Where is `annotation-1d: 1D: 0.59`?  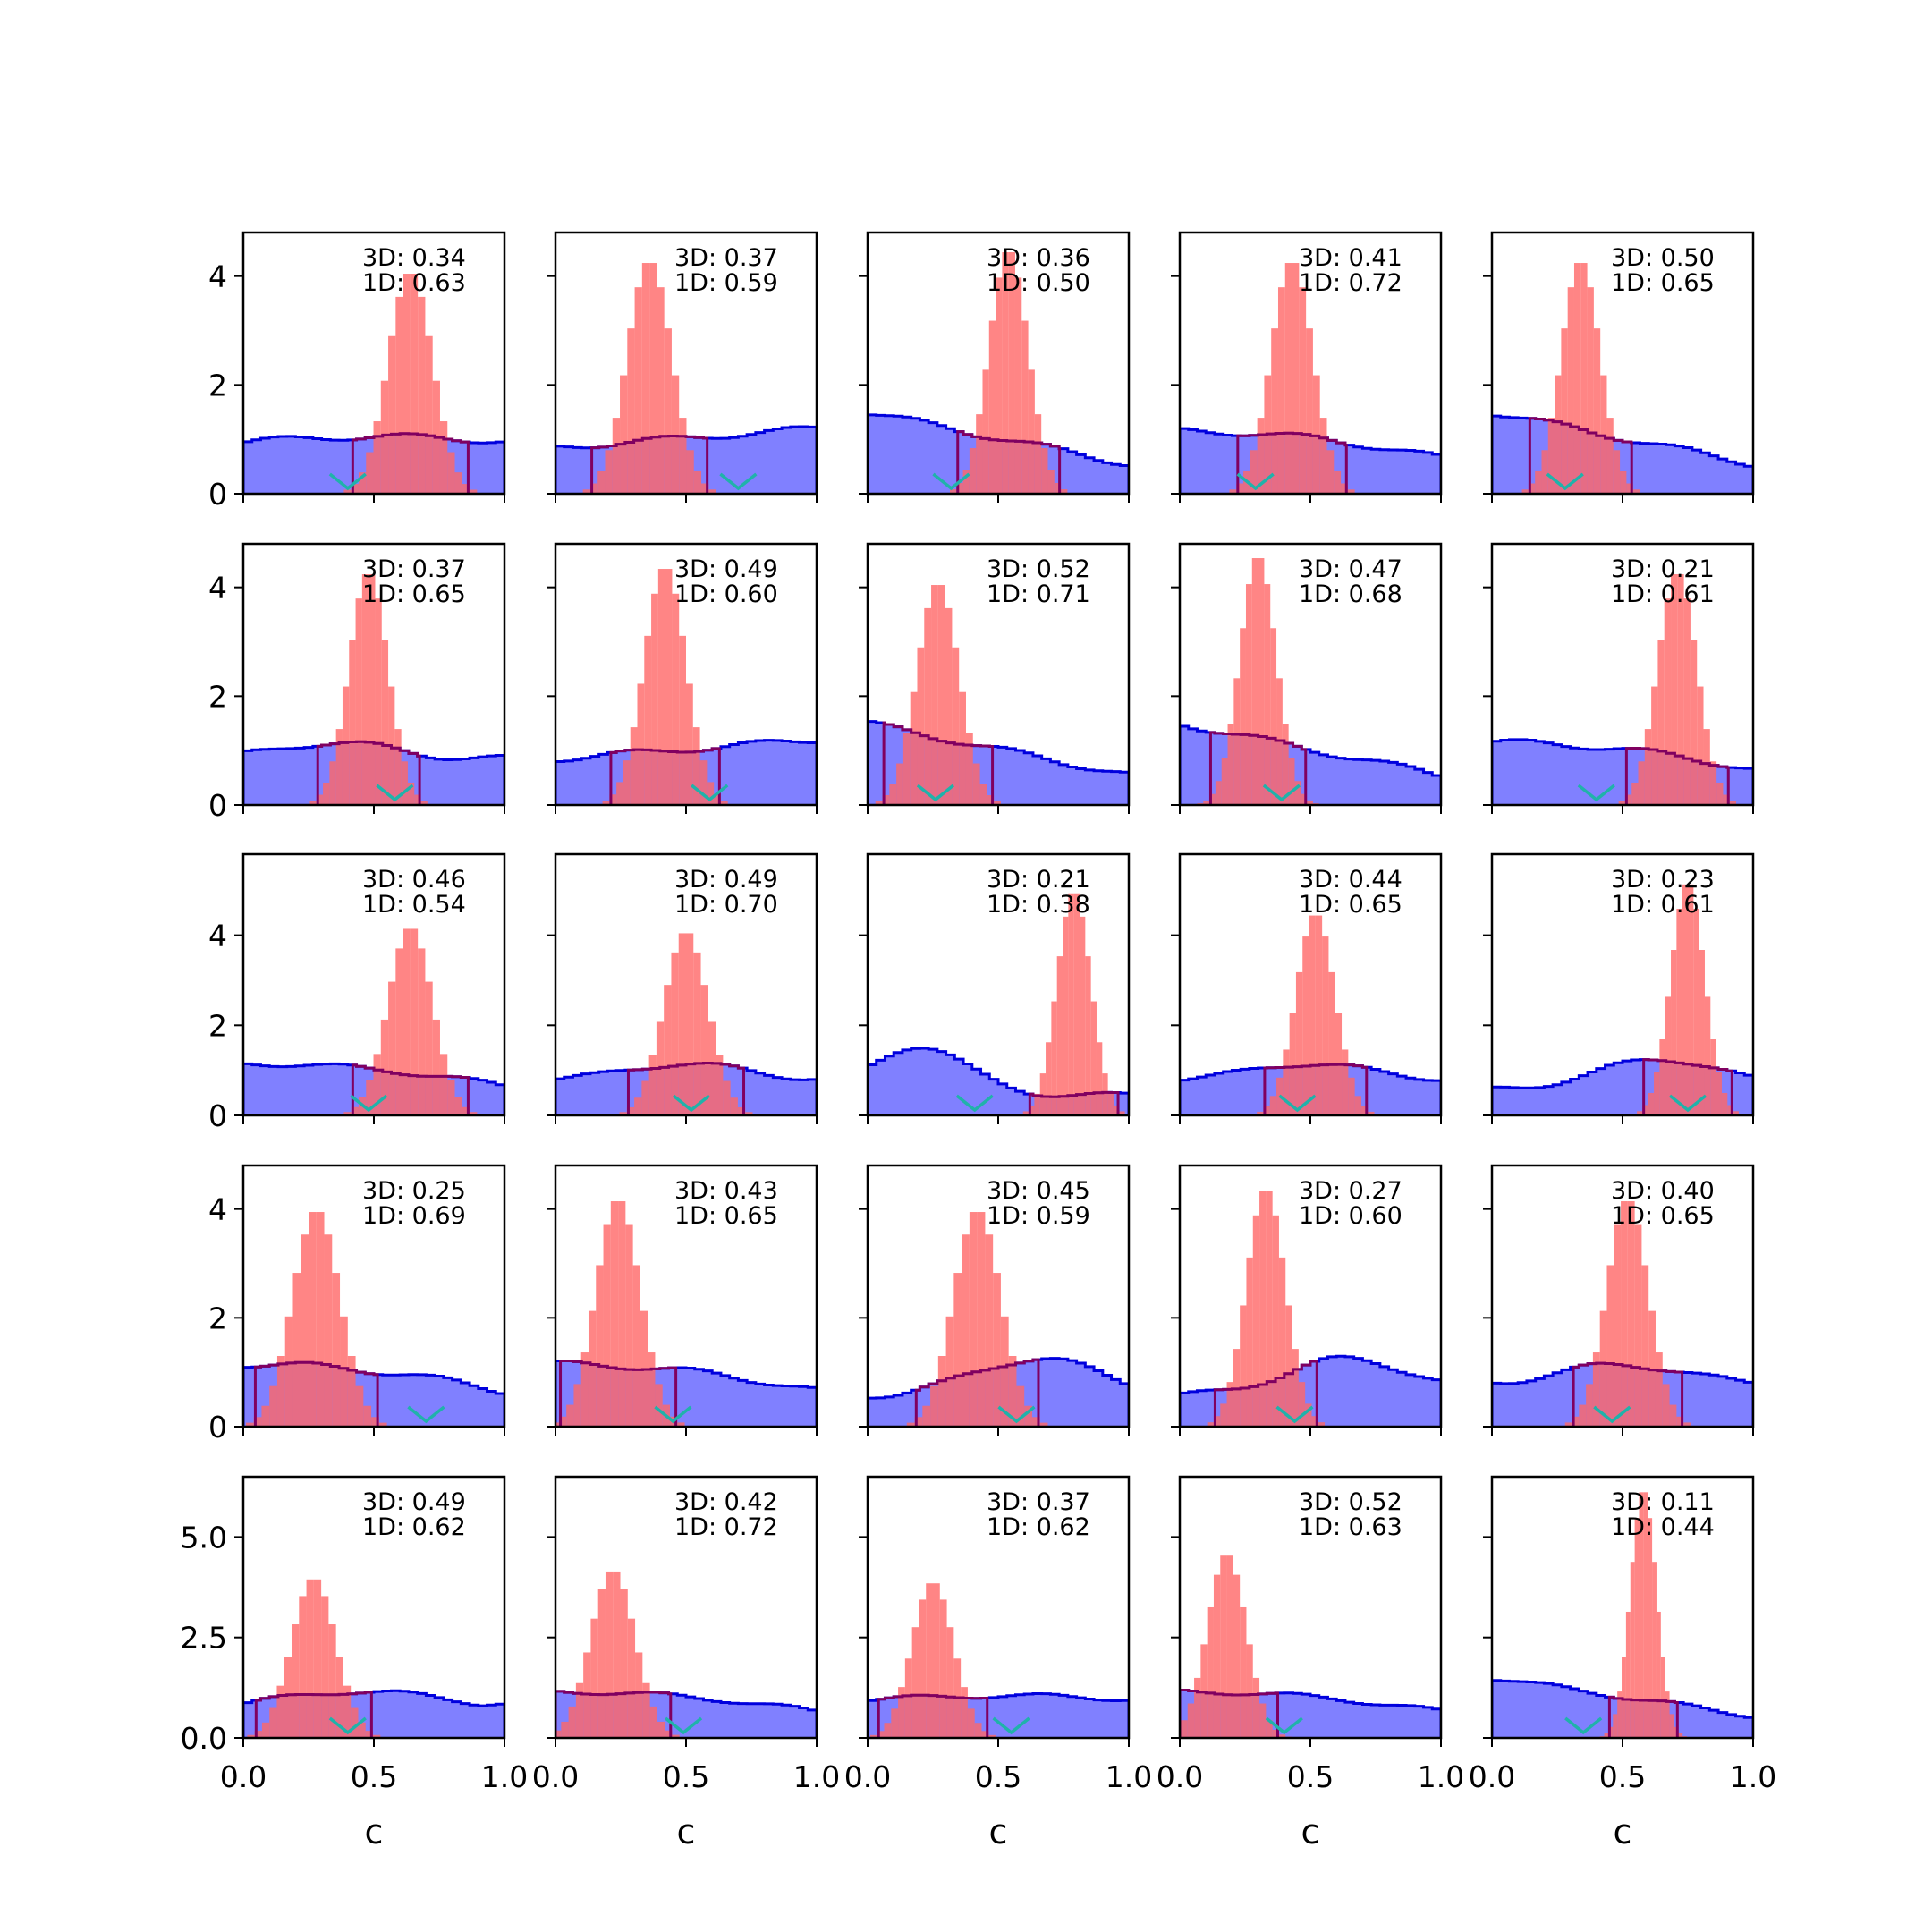
annotation-1d: 1D: 0.59 is located at coordinates (1038, 1216).